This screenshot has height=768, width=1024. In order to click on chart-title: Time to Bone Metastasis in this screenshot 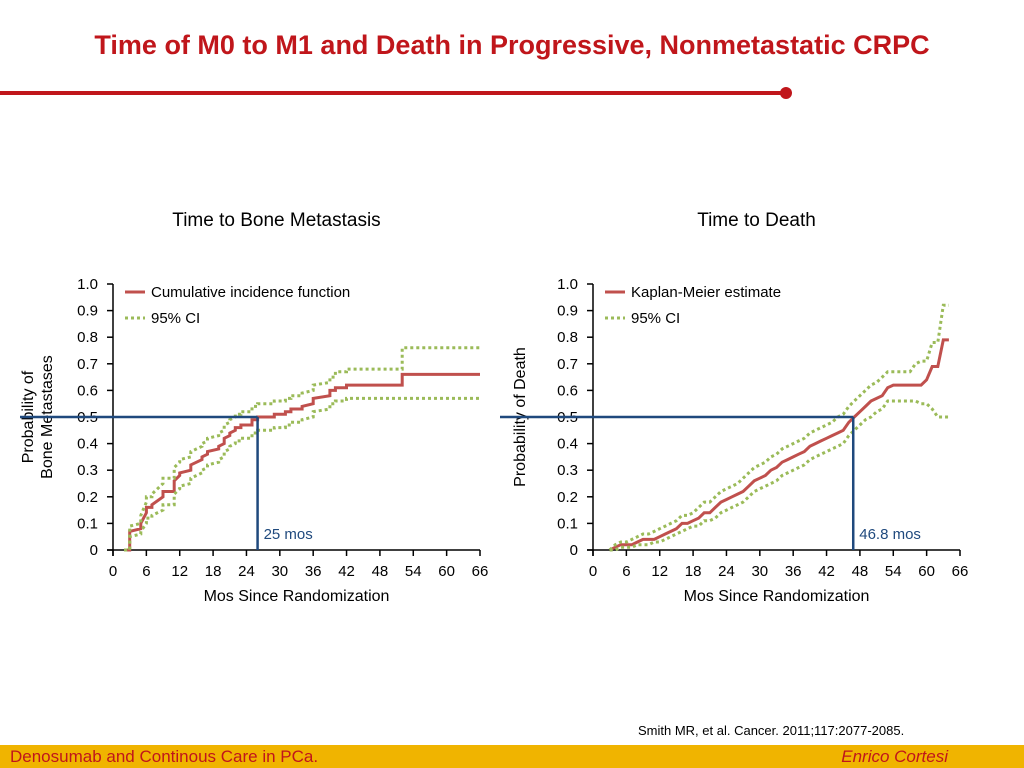, I will do `click(276, 220)`.